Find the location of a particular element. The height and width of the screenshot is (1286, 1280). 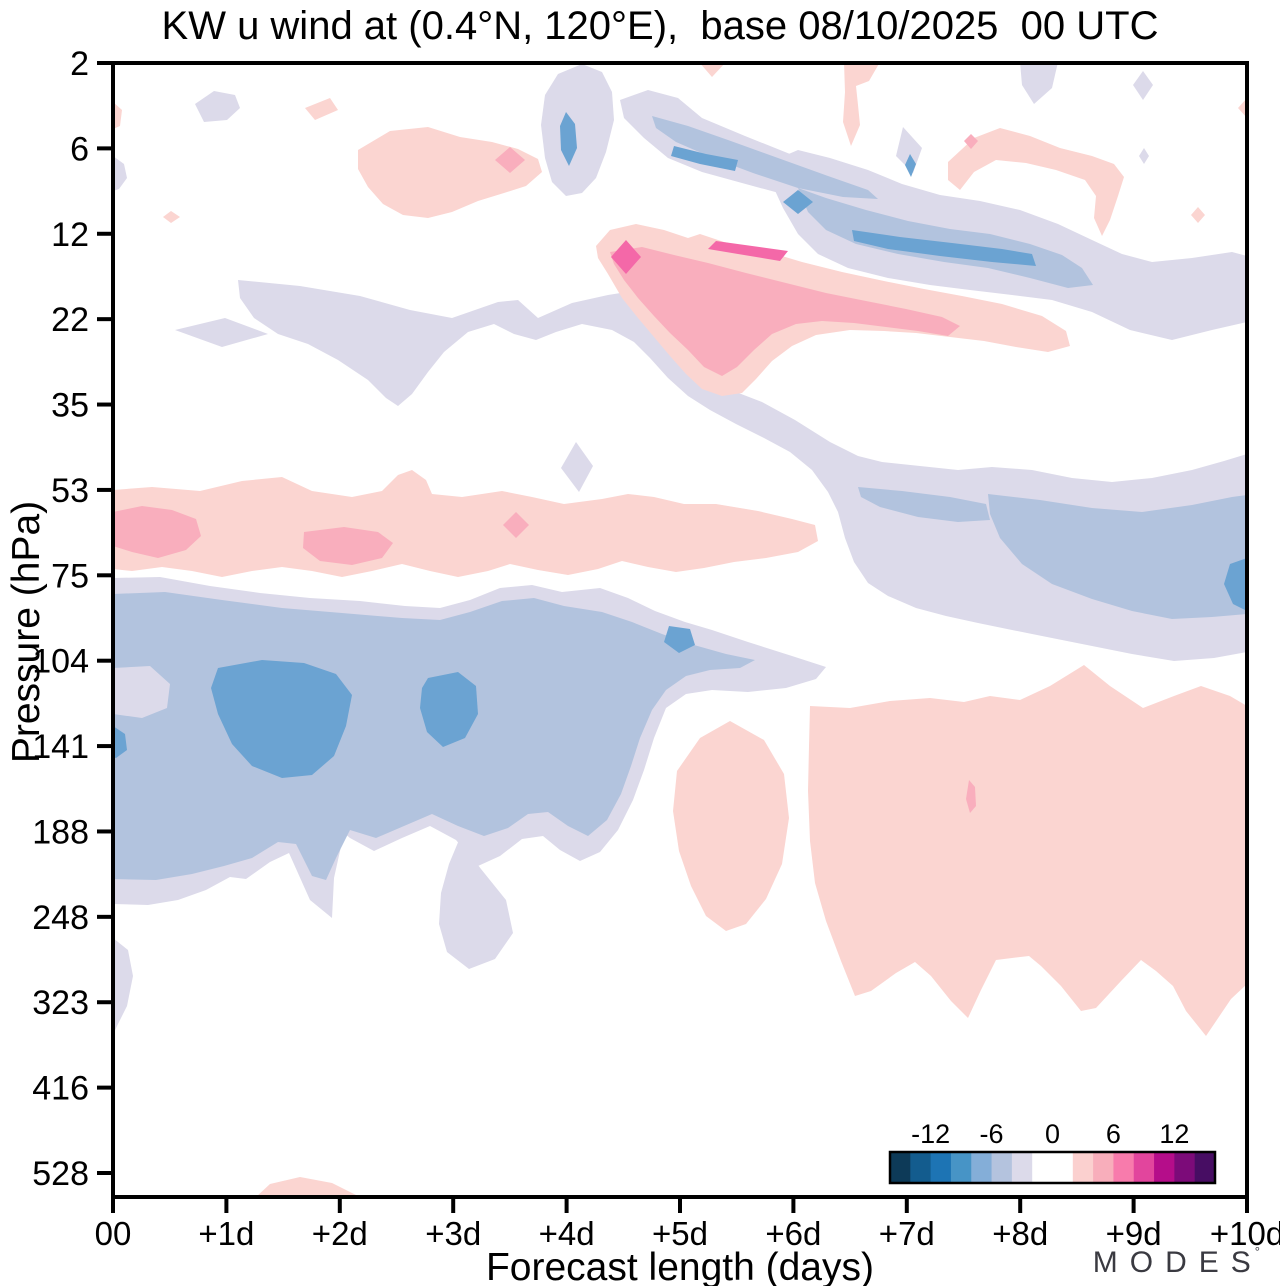

colorbar-label: 12 is located at coordinates (1174, 1134).